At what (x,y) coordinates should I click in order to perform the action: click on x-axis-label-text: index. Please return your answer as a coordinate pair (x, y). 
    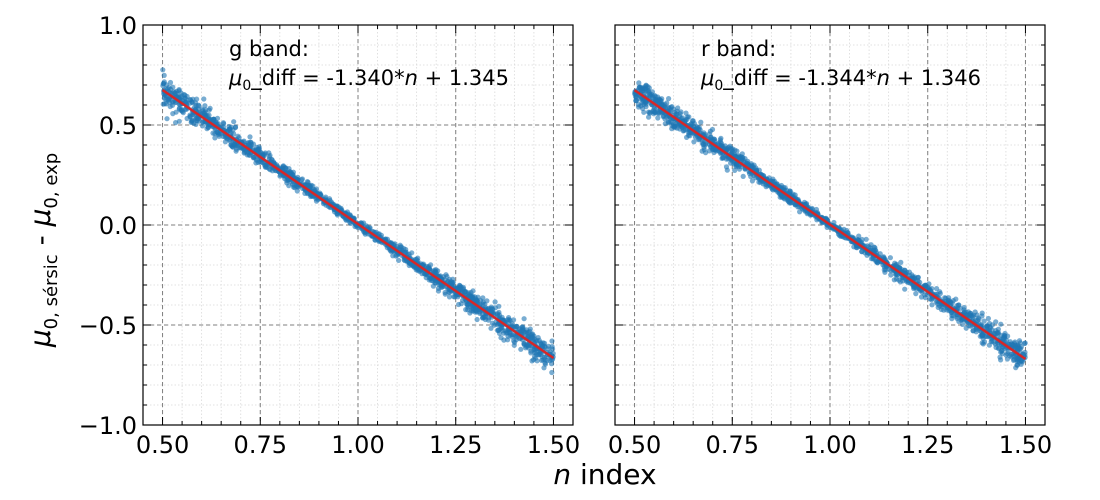
    Looking at the image, I should click on (614, 474).